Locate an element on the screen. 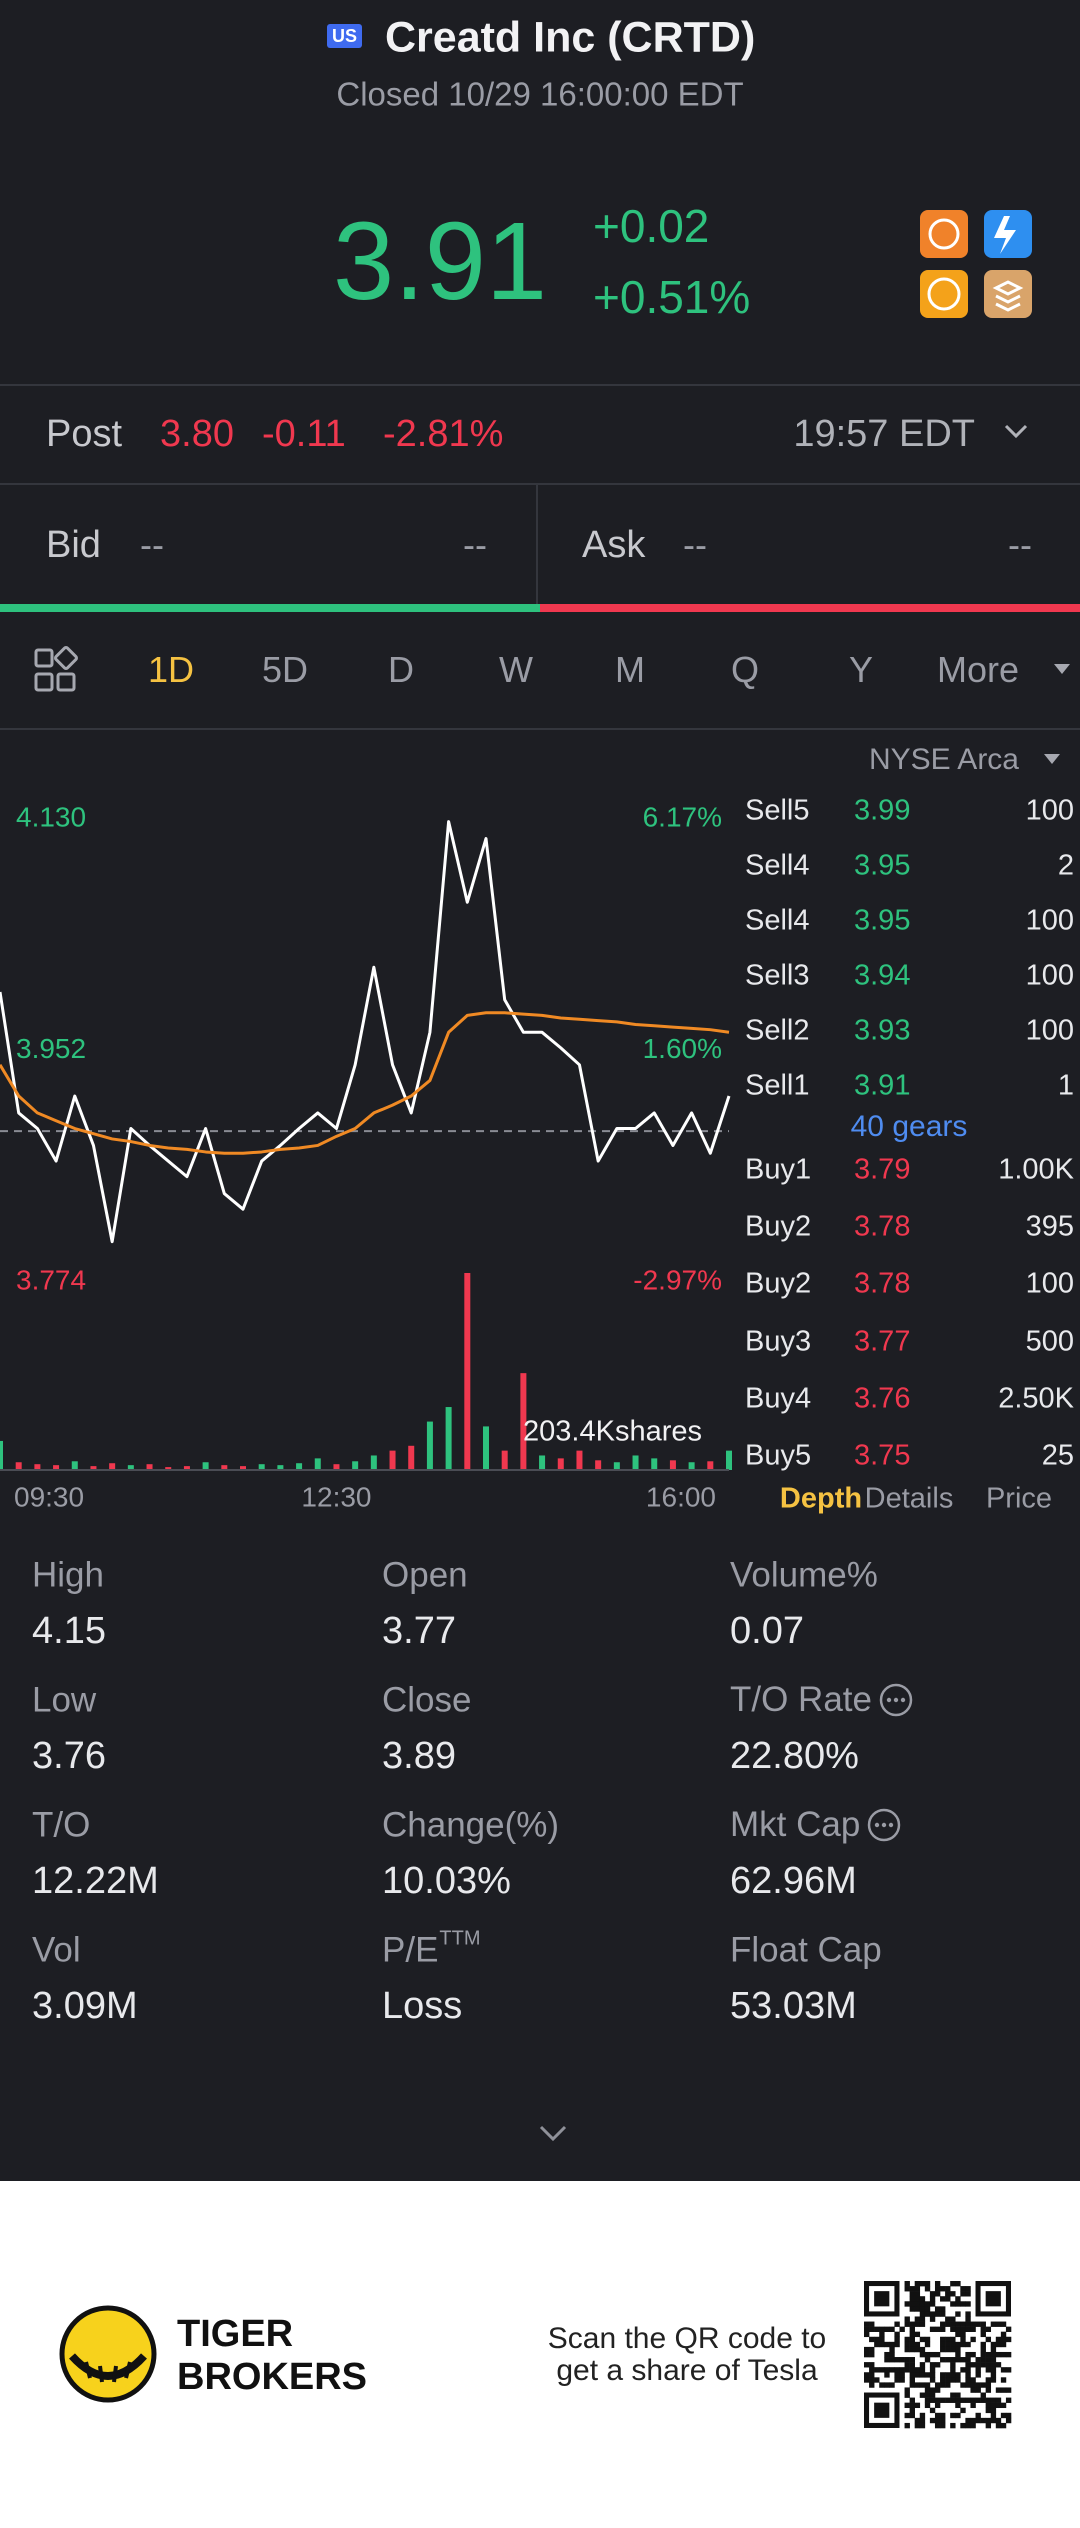 This screenshot has height=2528, width=1080. order-side: Buy3 is located at coordinates (778, 1341).